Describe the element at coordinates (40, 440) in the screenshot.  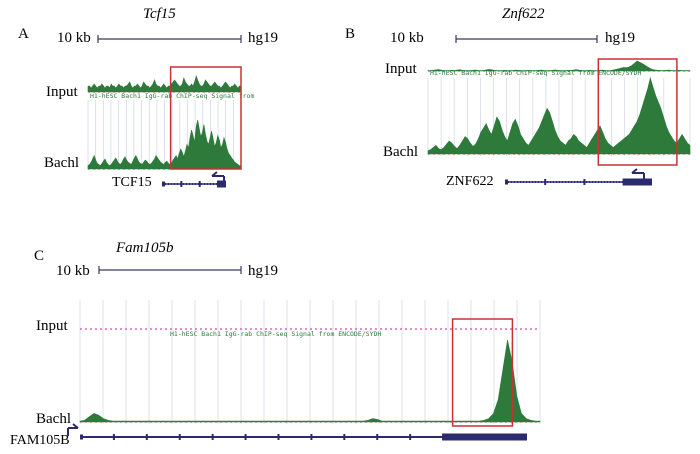
I see `gene-label-c: FAM105B` at that location.